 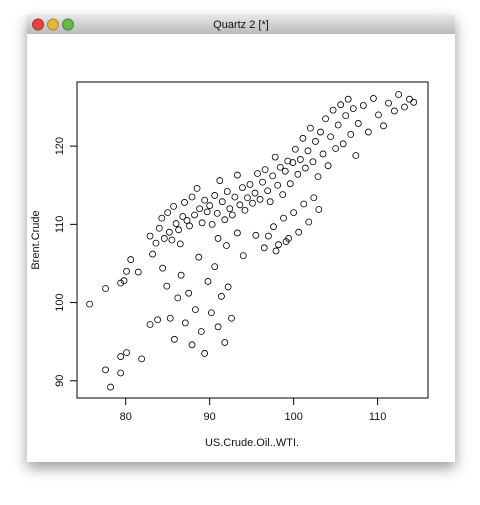 What do you see at coordinates (38, 24) in the screenshot?
I see `close-button` at bounding box center [38, 24].